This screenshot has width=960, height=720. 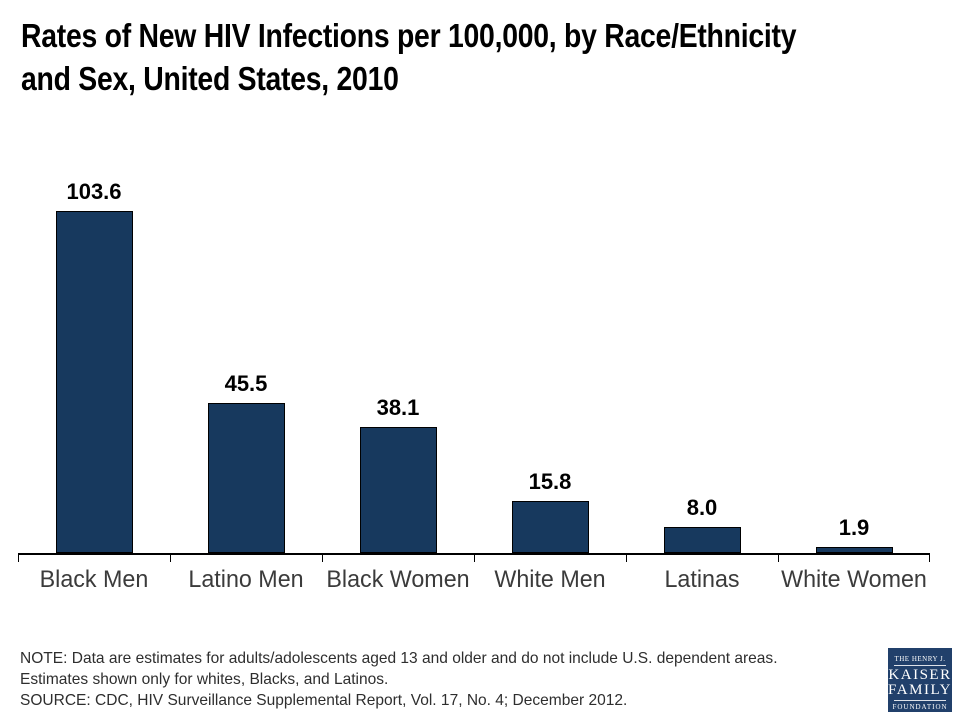 What do you see at coordinates (246, 383) in the screenshot?
I see `bar-value-label-latino-men: 45.5` at bounding box center [246, 383].